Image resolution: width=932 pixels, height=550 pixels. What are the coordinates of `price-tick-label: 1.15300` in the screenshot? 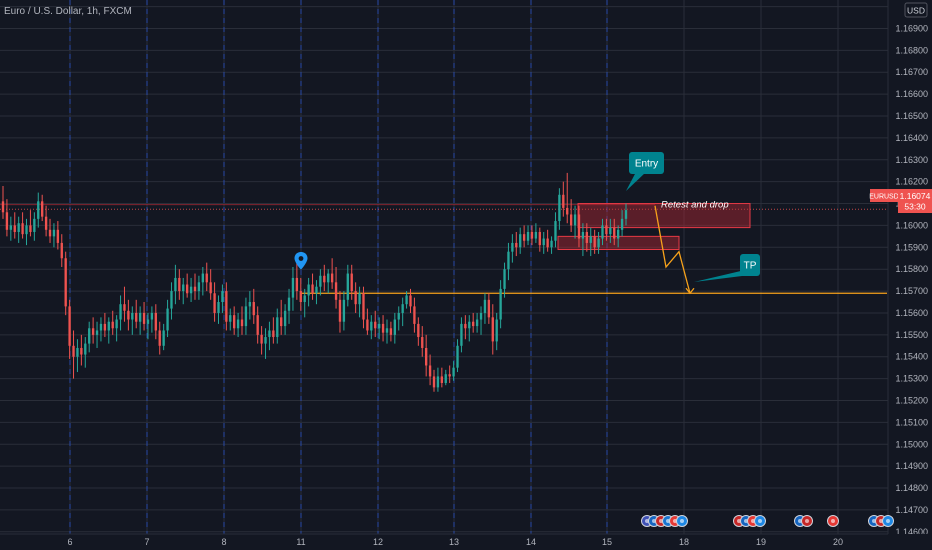 It's located at (911, 379).